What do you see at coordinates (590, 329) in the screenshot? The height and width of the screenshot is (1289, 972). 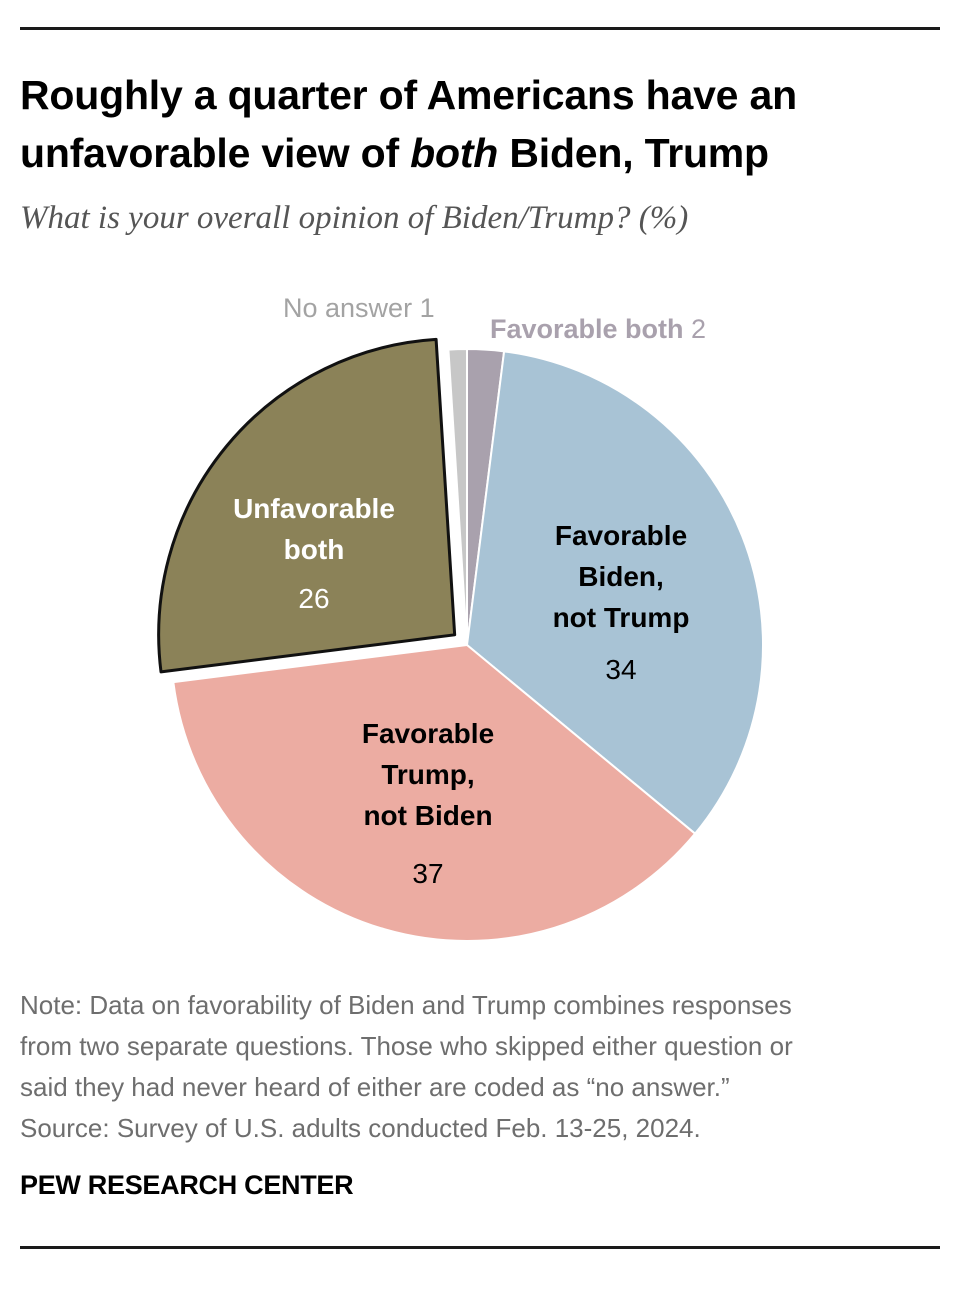 I see `slice-name-favorable-both: Favorable both` at bounding box center [590, 329].